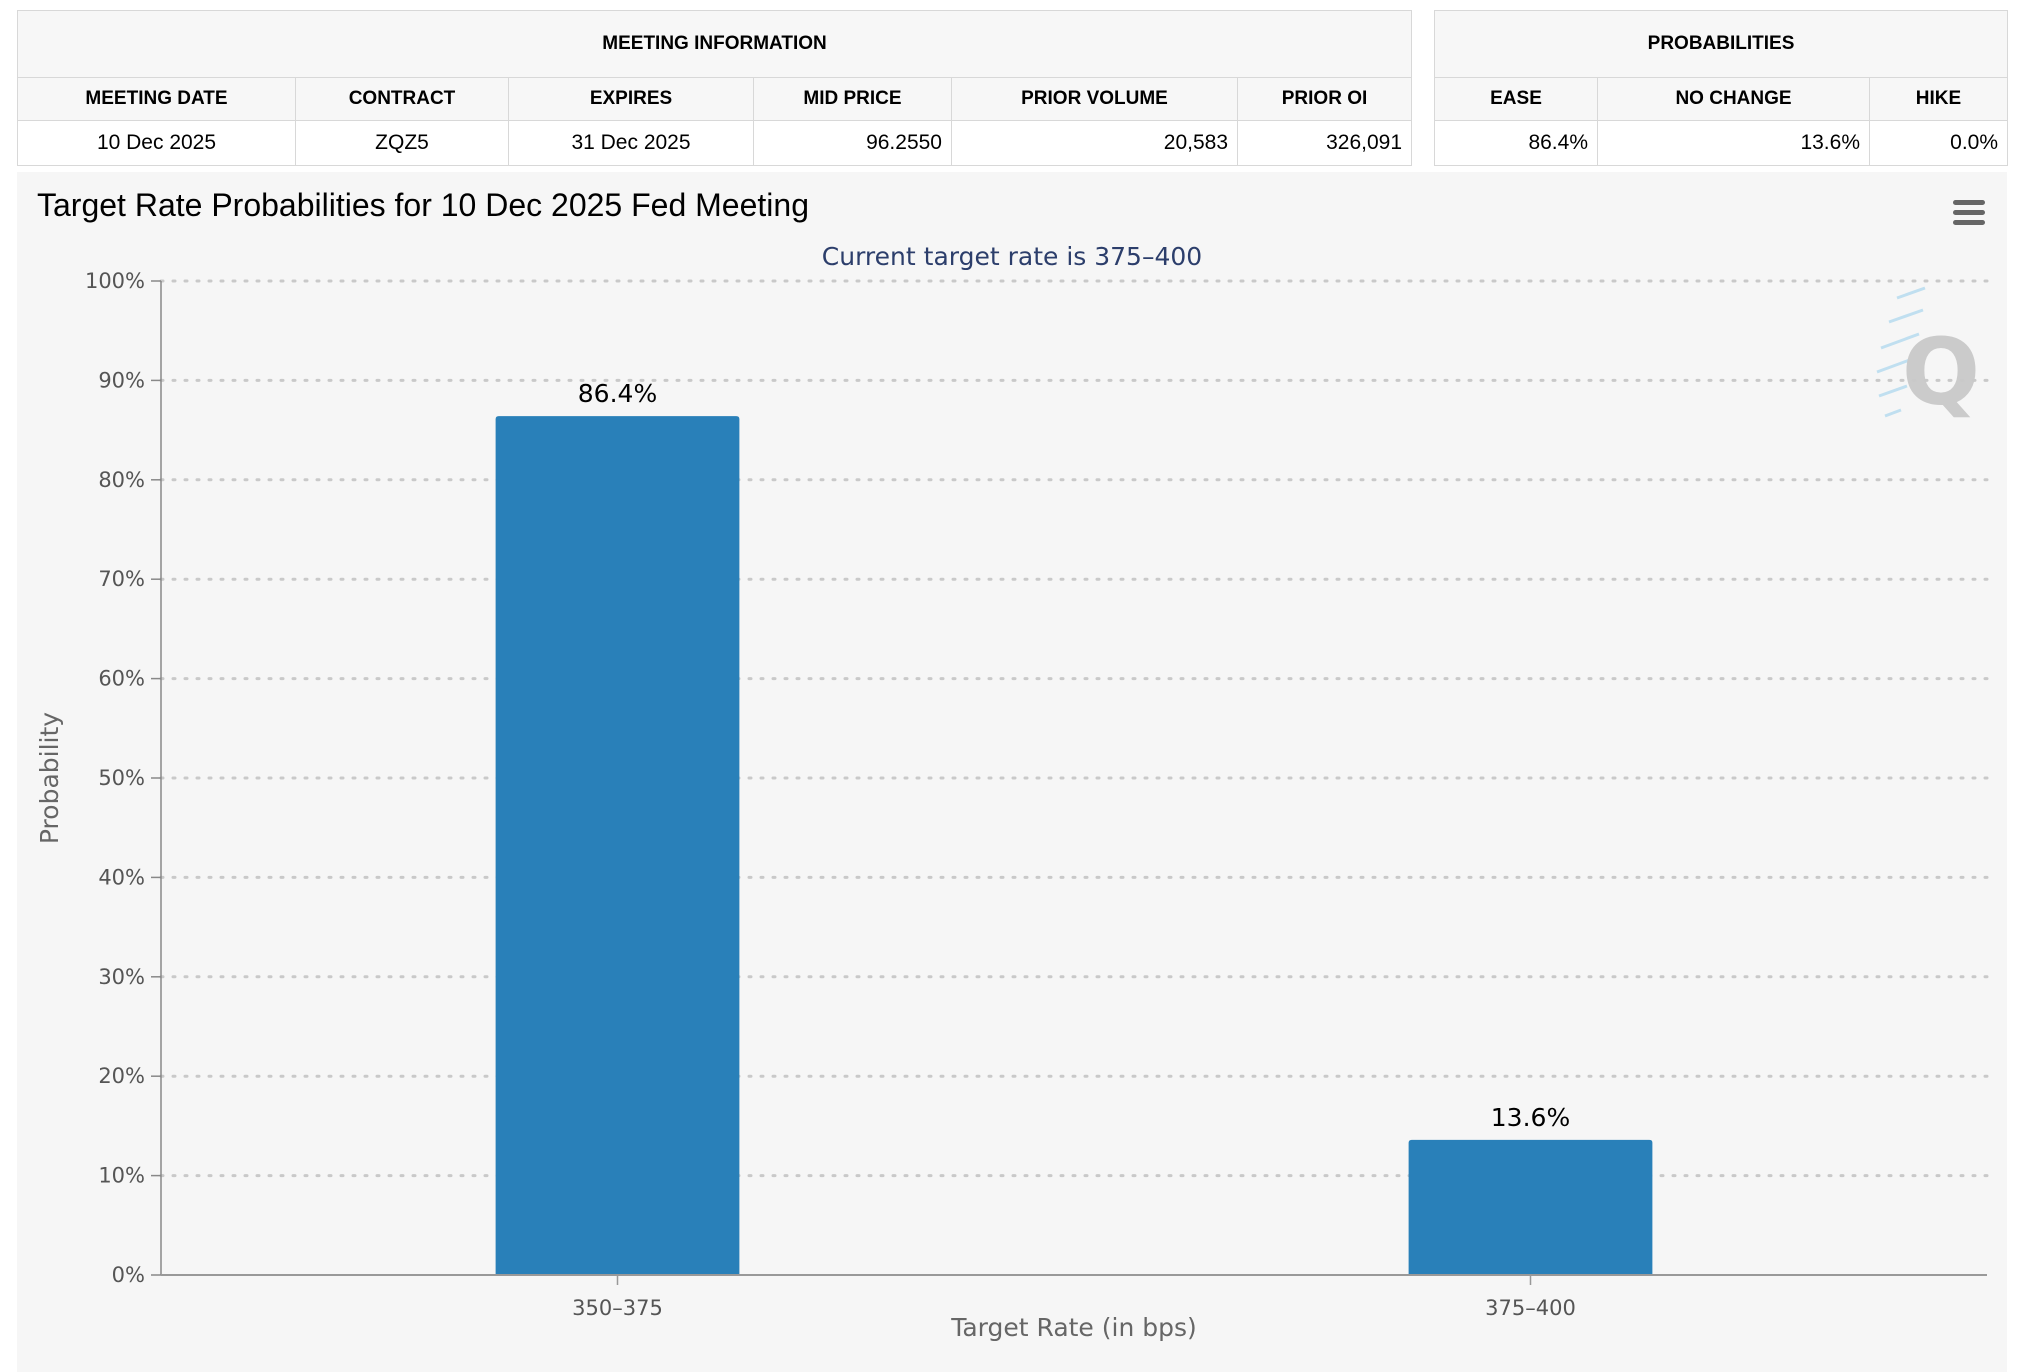  What do you see at coordinates (156, 99) in the screenshot?
I see `meeting-date-header: MEETING DATE` at bounding box center [156, 99].